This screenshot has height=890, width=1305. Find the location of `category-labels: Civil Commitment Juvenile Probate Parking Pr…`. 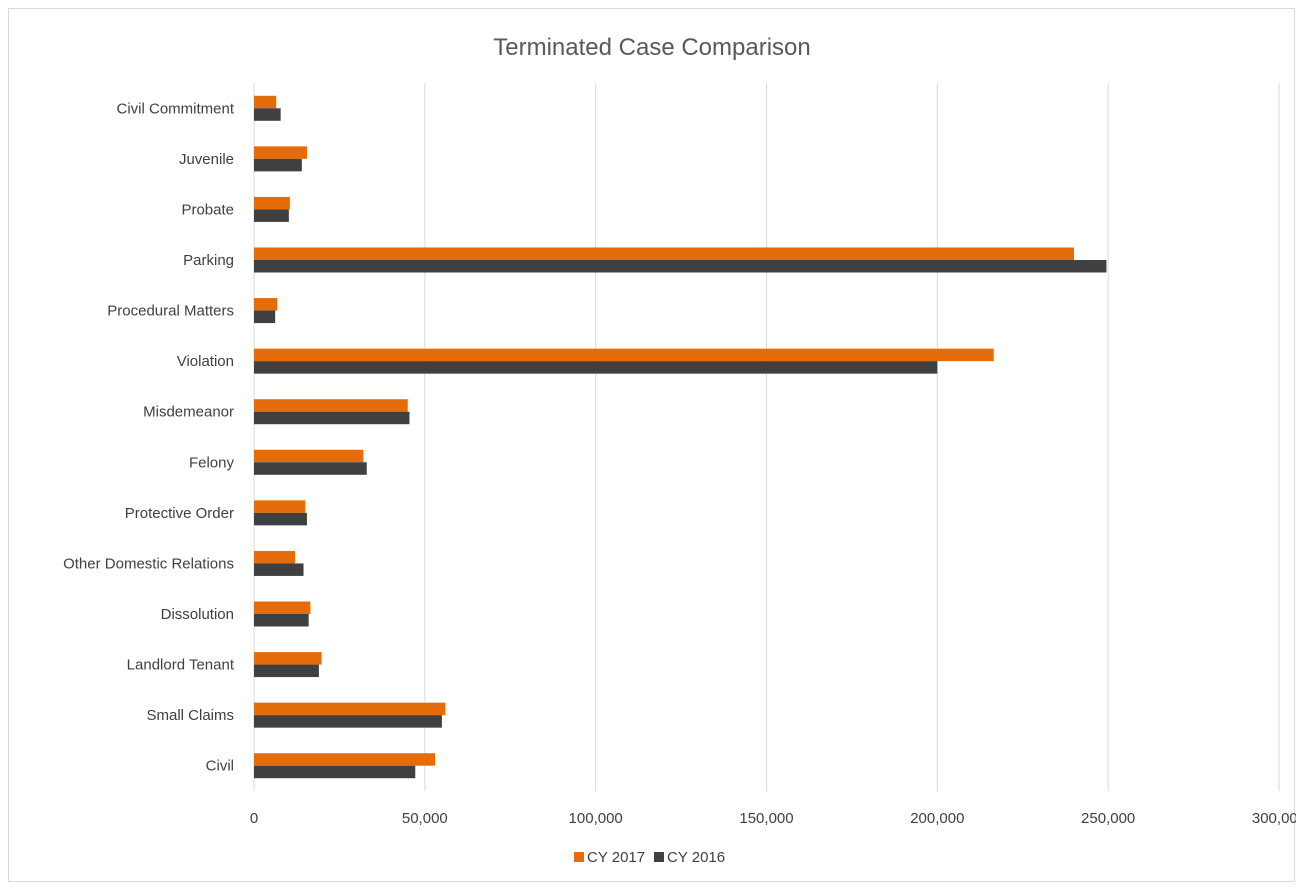

category-labels: Civil Commitment Juvenile Probate Parking Pr… is located at coordinates (149, 437).